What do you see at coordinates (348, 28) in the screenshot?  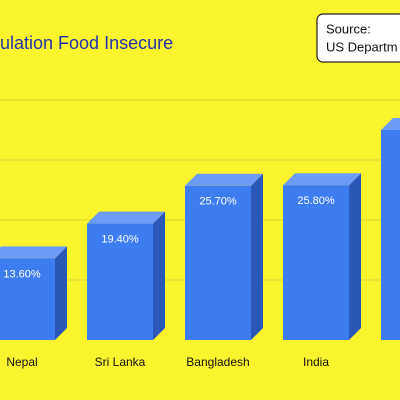 I see `source-text: Source:` at bounding box center [348, 28].